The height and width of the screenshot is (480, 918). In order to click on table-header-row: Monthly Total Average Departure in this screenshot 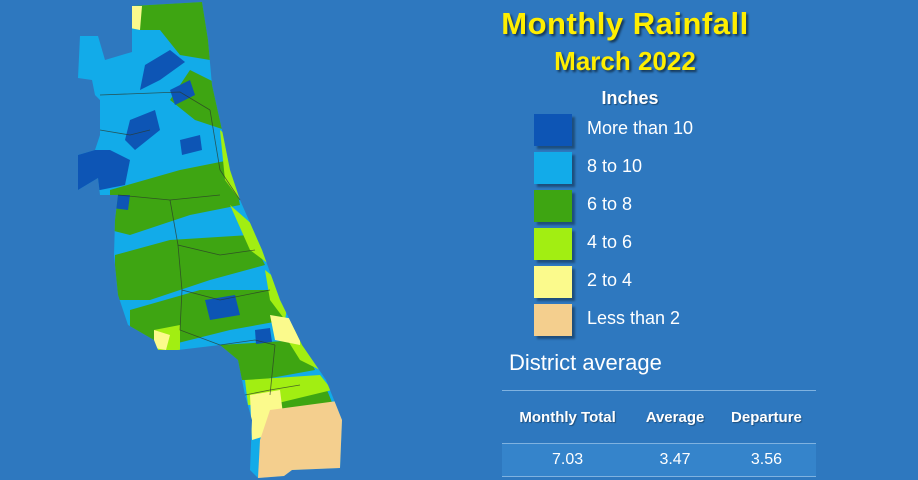, I will do `click(659, 417)`.